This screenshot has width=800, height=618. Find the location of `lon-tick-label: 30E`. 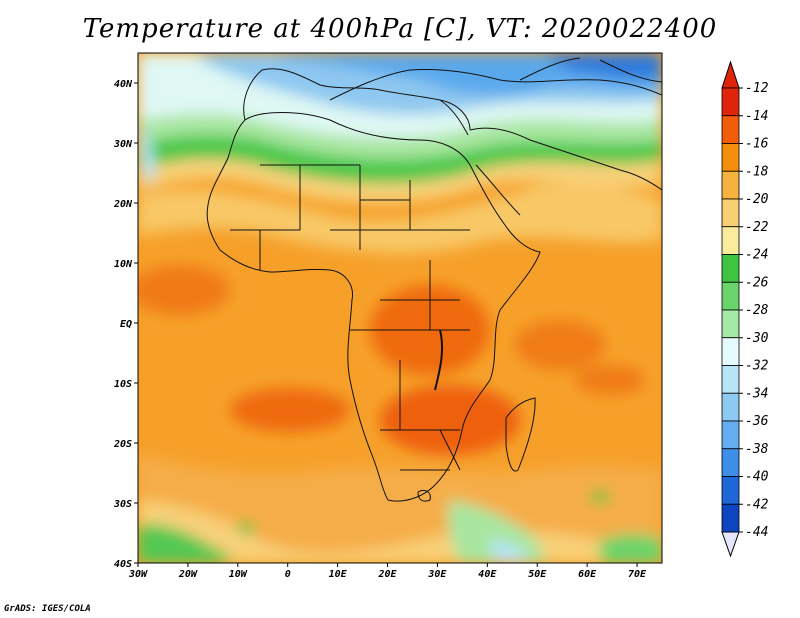

lon-tick-label: 30E is located at coordinates (437, 574).